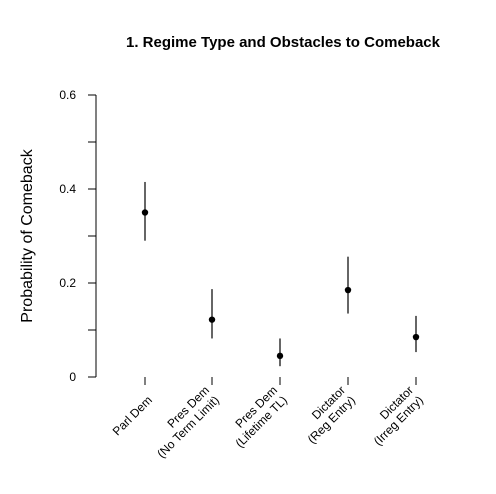 The width and height of the screenshot is (496, 494). Describe the element at coordinates (188, 422) in the screenshot. I see `x-tick-label-group: Pres Dem(No Term Limit)` at that location.